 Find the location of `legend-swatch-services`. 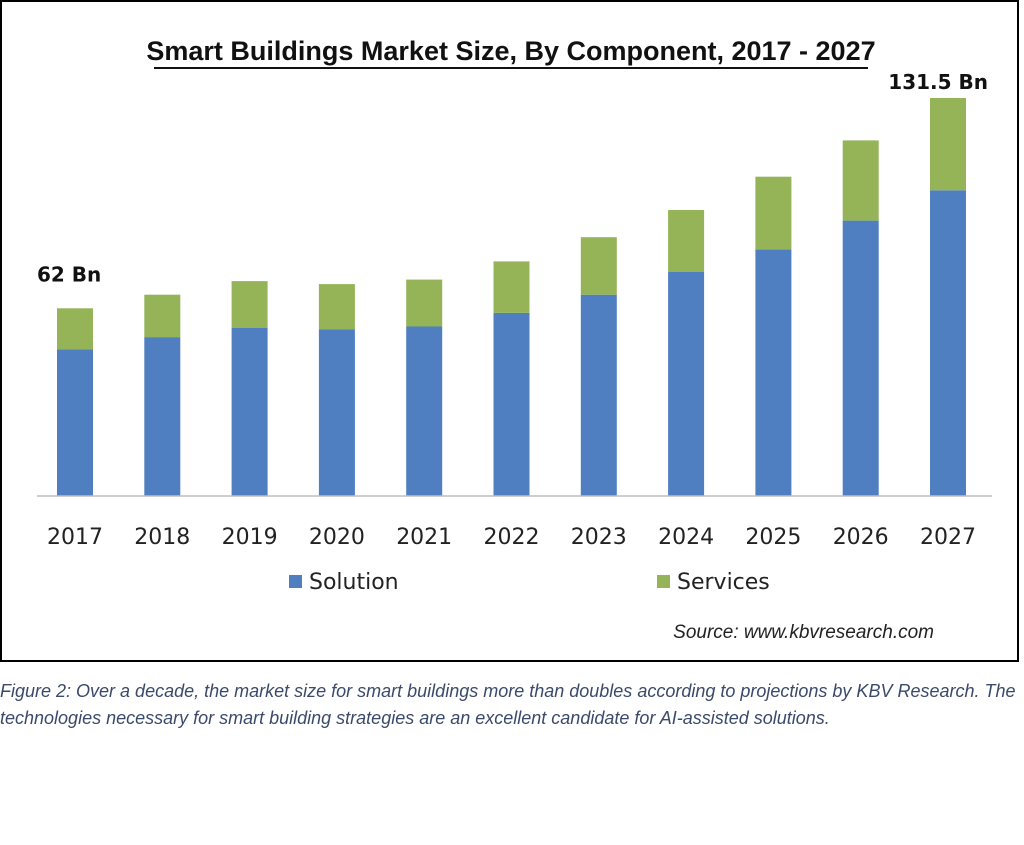

legend-swatch-services is located at coordinates (663, 581).